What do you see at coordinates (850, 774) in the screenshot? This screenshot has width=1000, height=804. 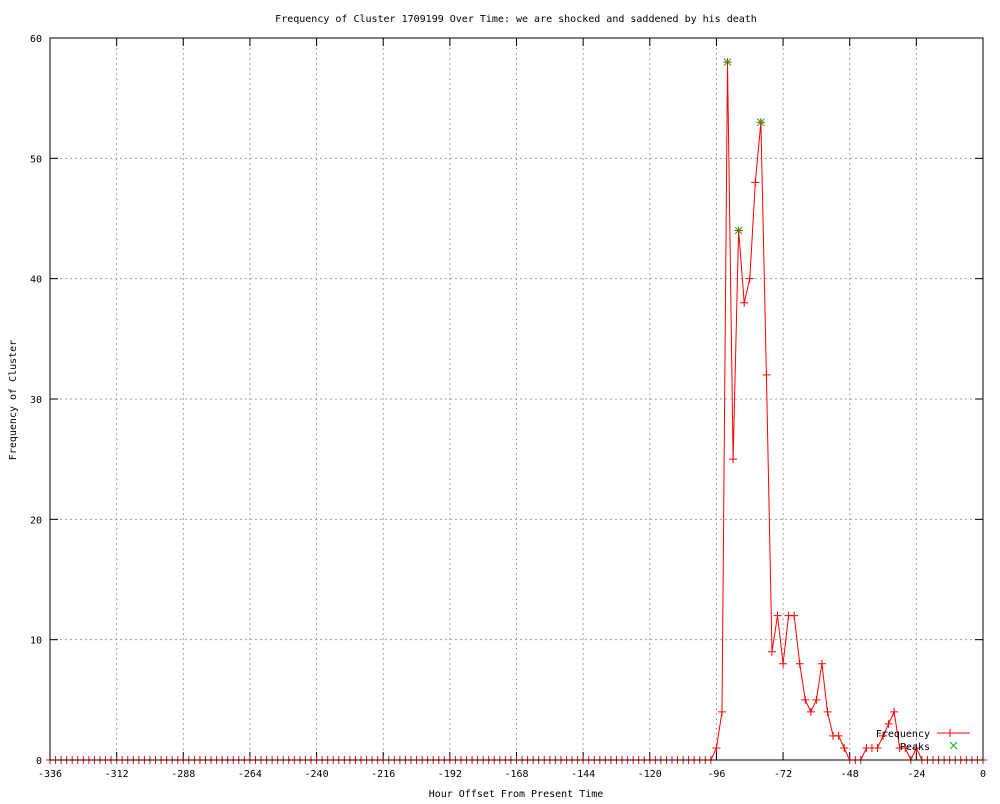 I see `x-tick-label: -48` at bounding box center [850, 774].